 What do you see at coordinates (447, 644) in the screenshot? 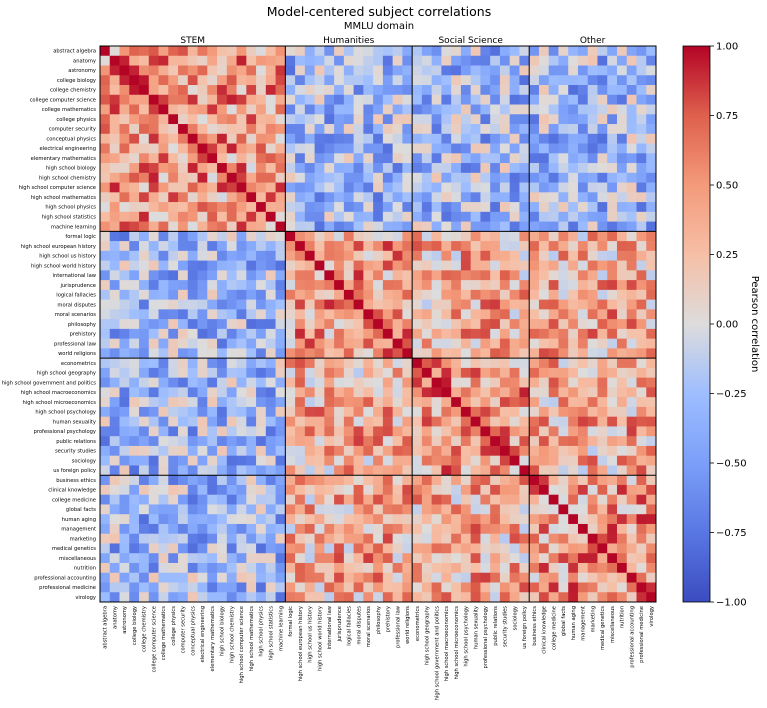
I see `x-tick-label: high school macroeconomics` at bounding box center [447, 644].